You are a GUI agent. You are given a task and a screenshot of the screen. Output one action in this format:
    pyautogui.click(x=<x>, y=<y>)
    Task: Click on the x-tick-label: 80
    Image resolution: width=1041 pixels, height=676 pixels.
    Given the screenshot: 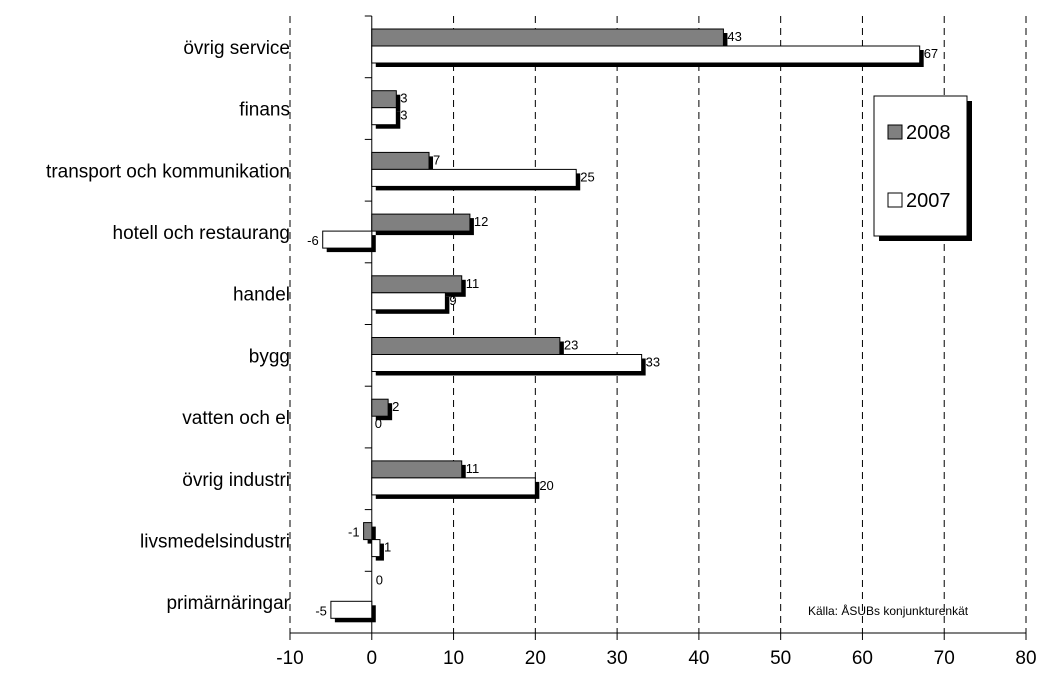 What is the action you would take?
    pyautogui.click(x=1025, y=658)
    